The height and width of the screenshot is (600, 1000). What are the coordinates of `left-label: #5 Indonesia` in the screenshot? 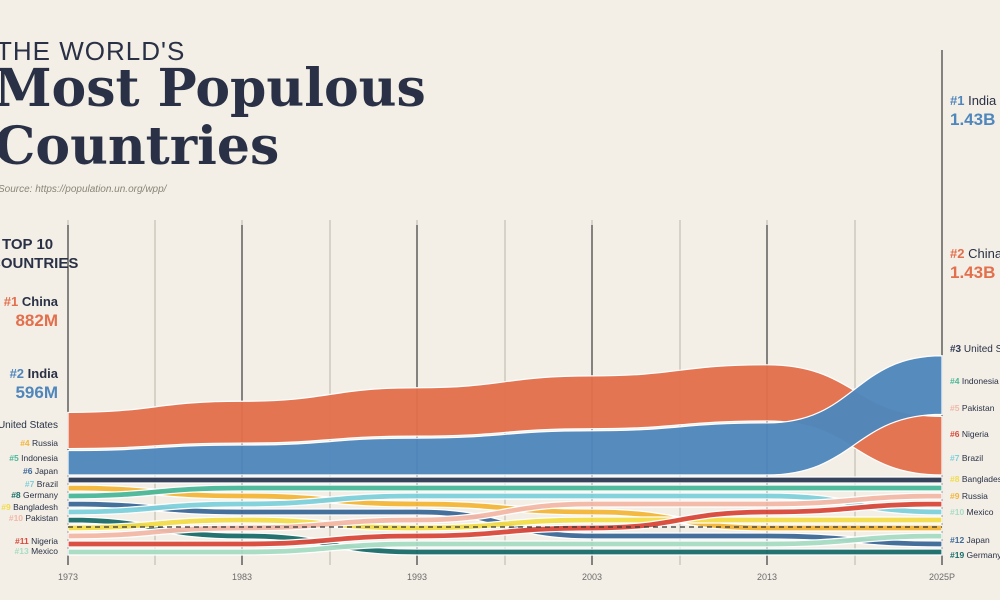 It's located at (33, 458).